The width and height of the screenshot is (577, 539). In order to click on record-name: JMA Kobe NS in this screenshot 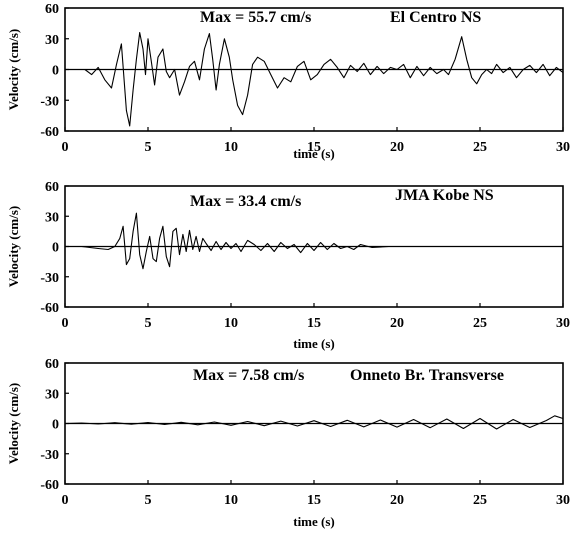, I will do `click(444, 195)`.